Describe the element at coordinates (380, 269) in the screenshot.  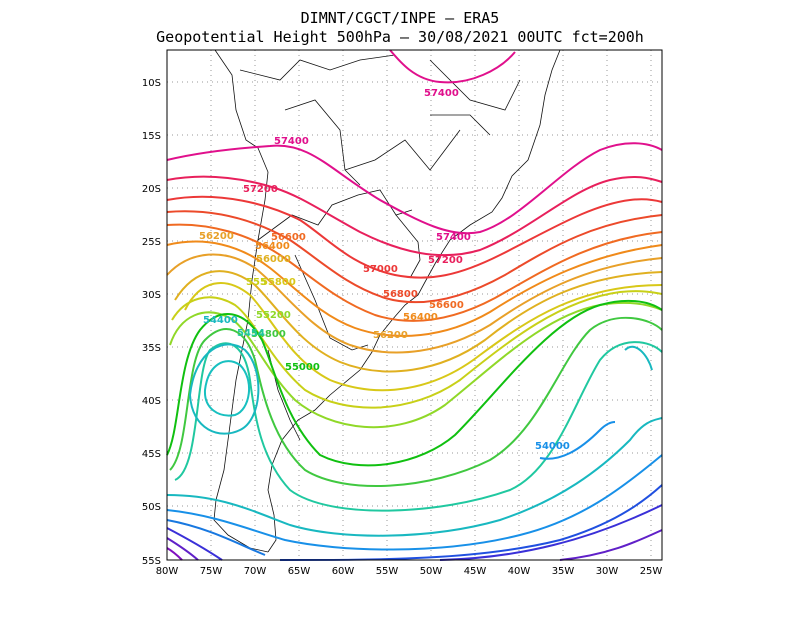
I see `contour-label: 57000` at that location.